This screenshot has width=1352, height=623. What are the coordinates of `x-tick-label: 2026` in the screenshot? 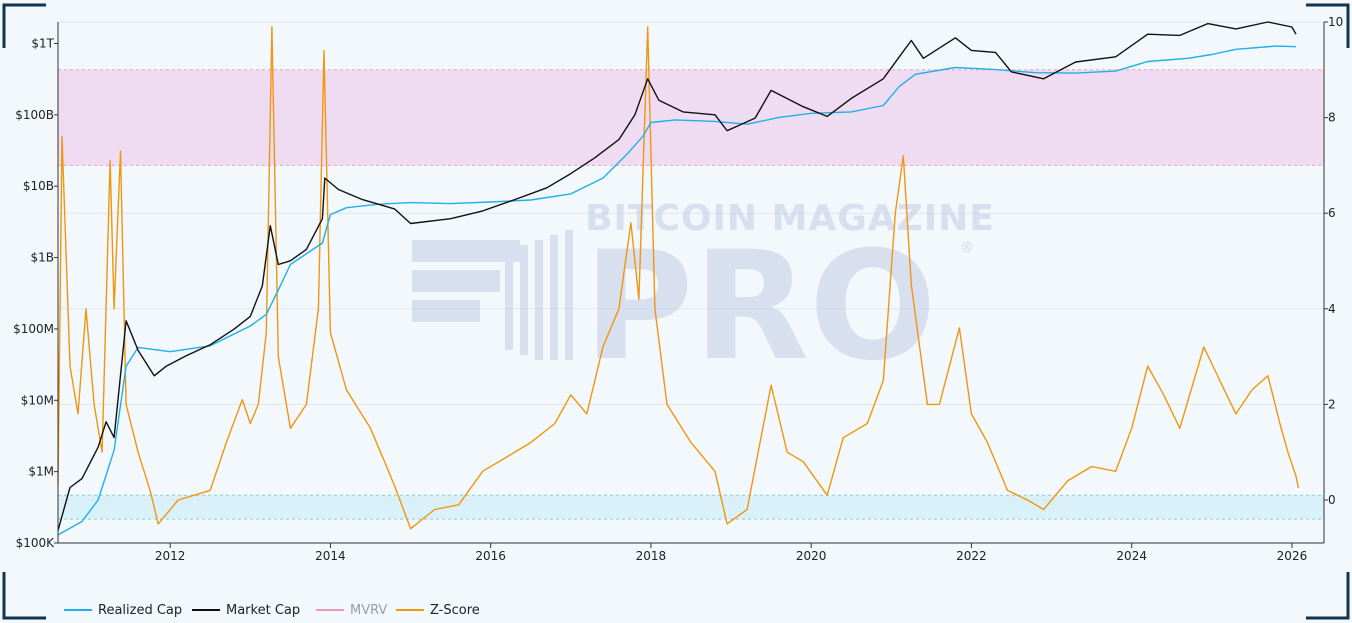 It's located at (1292, 556).